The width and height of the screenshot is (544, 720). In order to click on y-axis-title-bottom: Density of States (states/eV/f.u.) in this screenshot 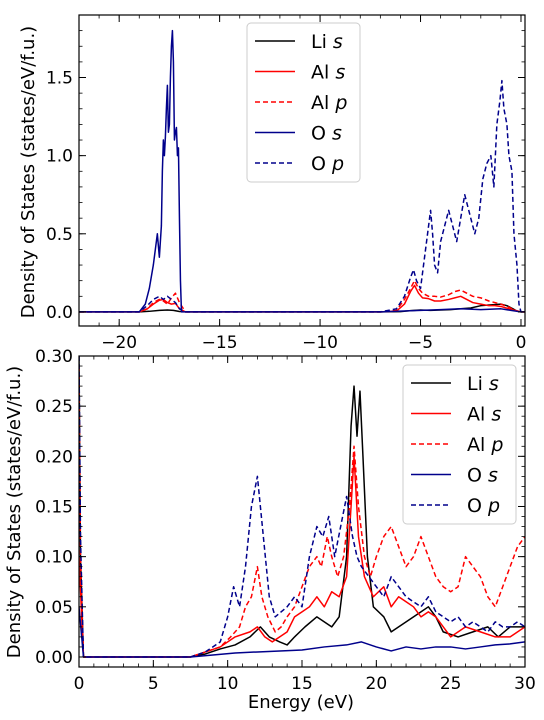, I will do `click(14, 512)`.